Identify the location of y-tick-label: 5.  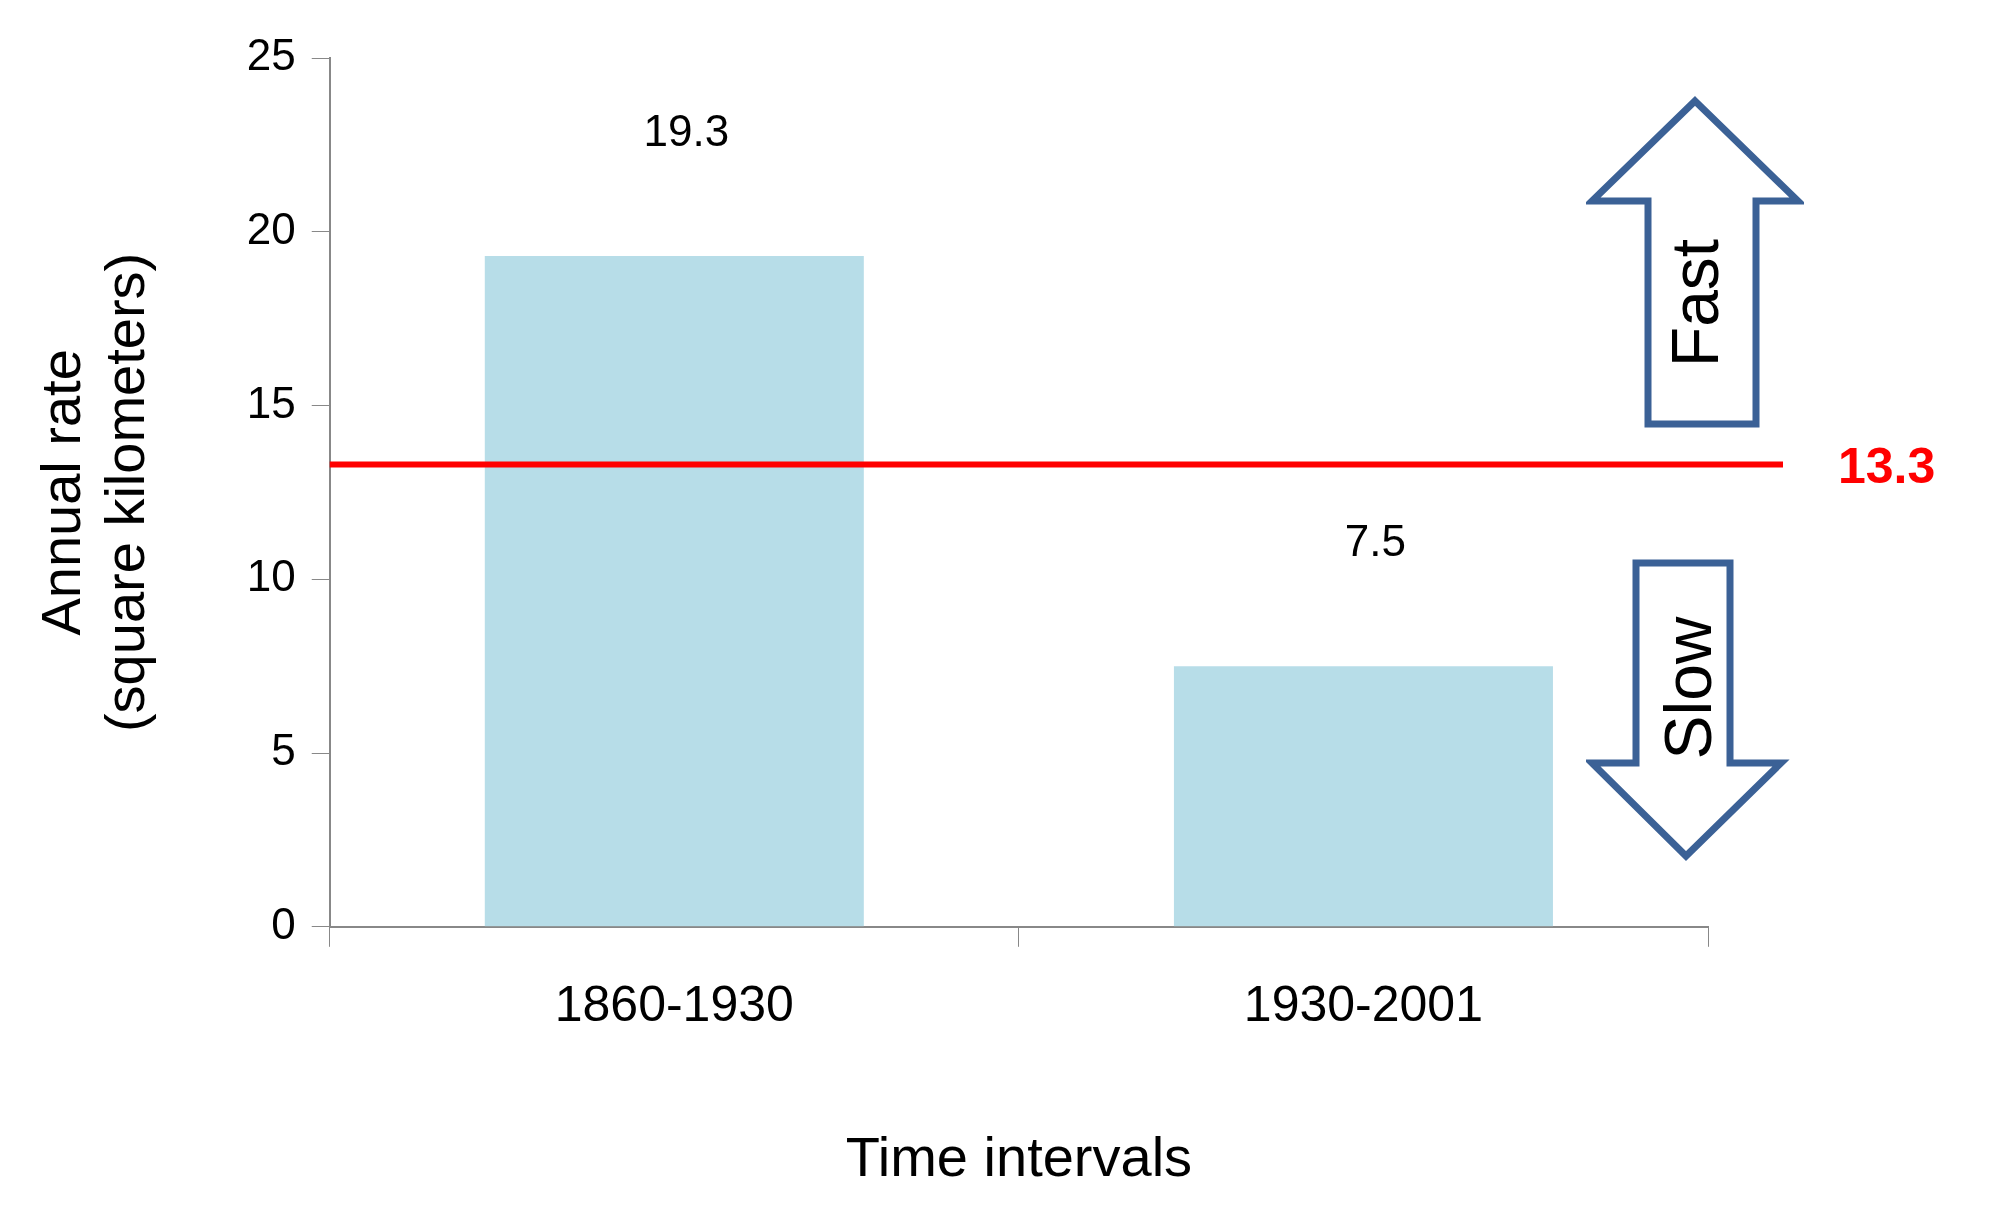
(283, 750).